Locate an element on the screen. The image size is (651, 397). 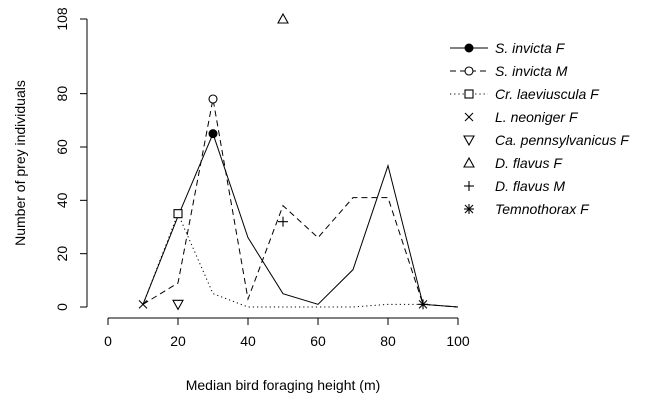
y-tick-label: 108 is located at coordinates (62, 19).